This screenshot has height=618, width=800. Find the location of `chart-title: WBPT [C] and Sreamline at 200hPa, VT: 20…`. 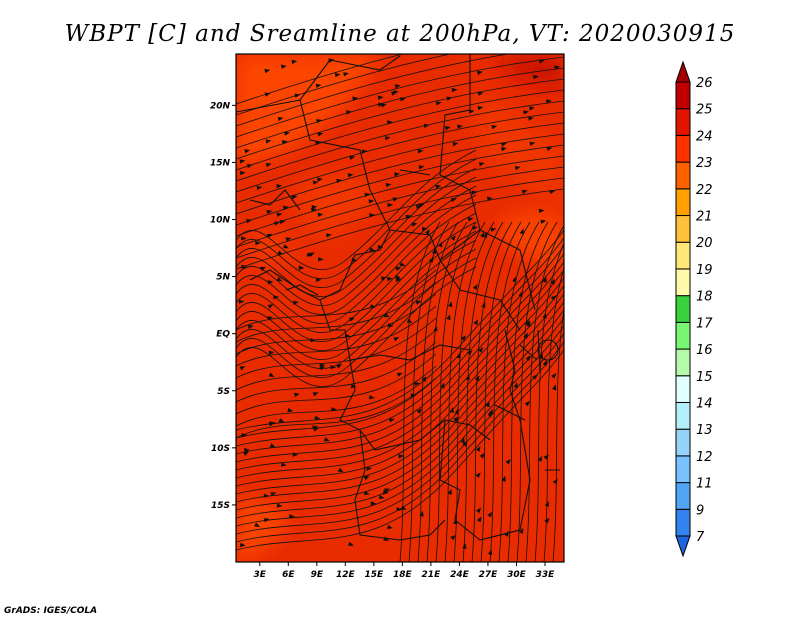

chart-title: WBPT [C] and Sreamline at 200hPa, VT: 20… is located at coordinates (400, 34).